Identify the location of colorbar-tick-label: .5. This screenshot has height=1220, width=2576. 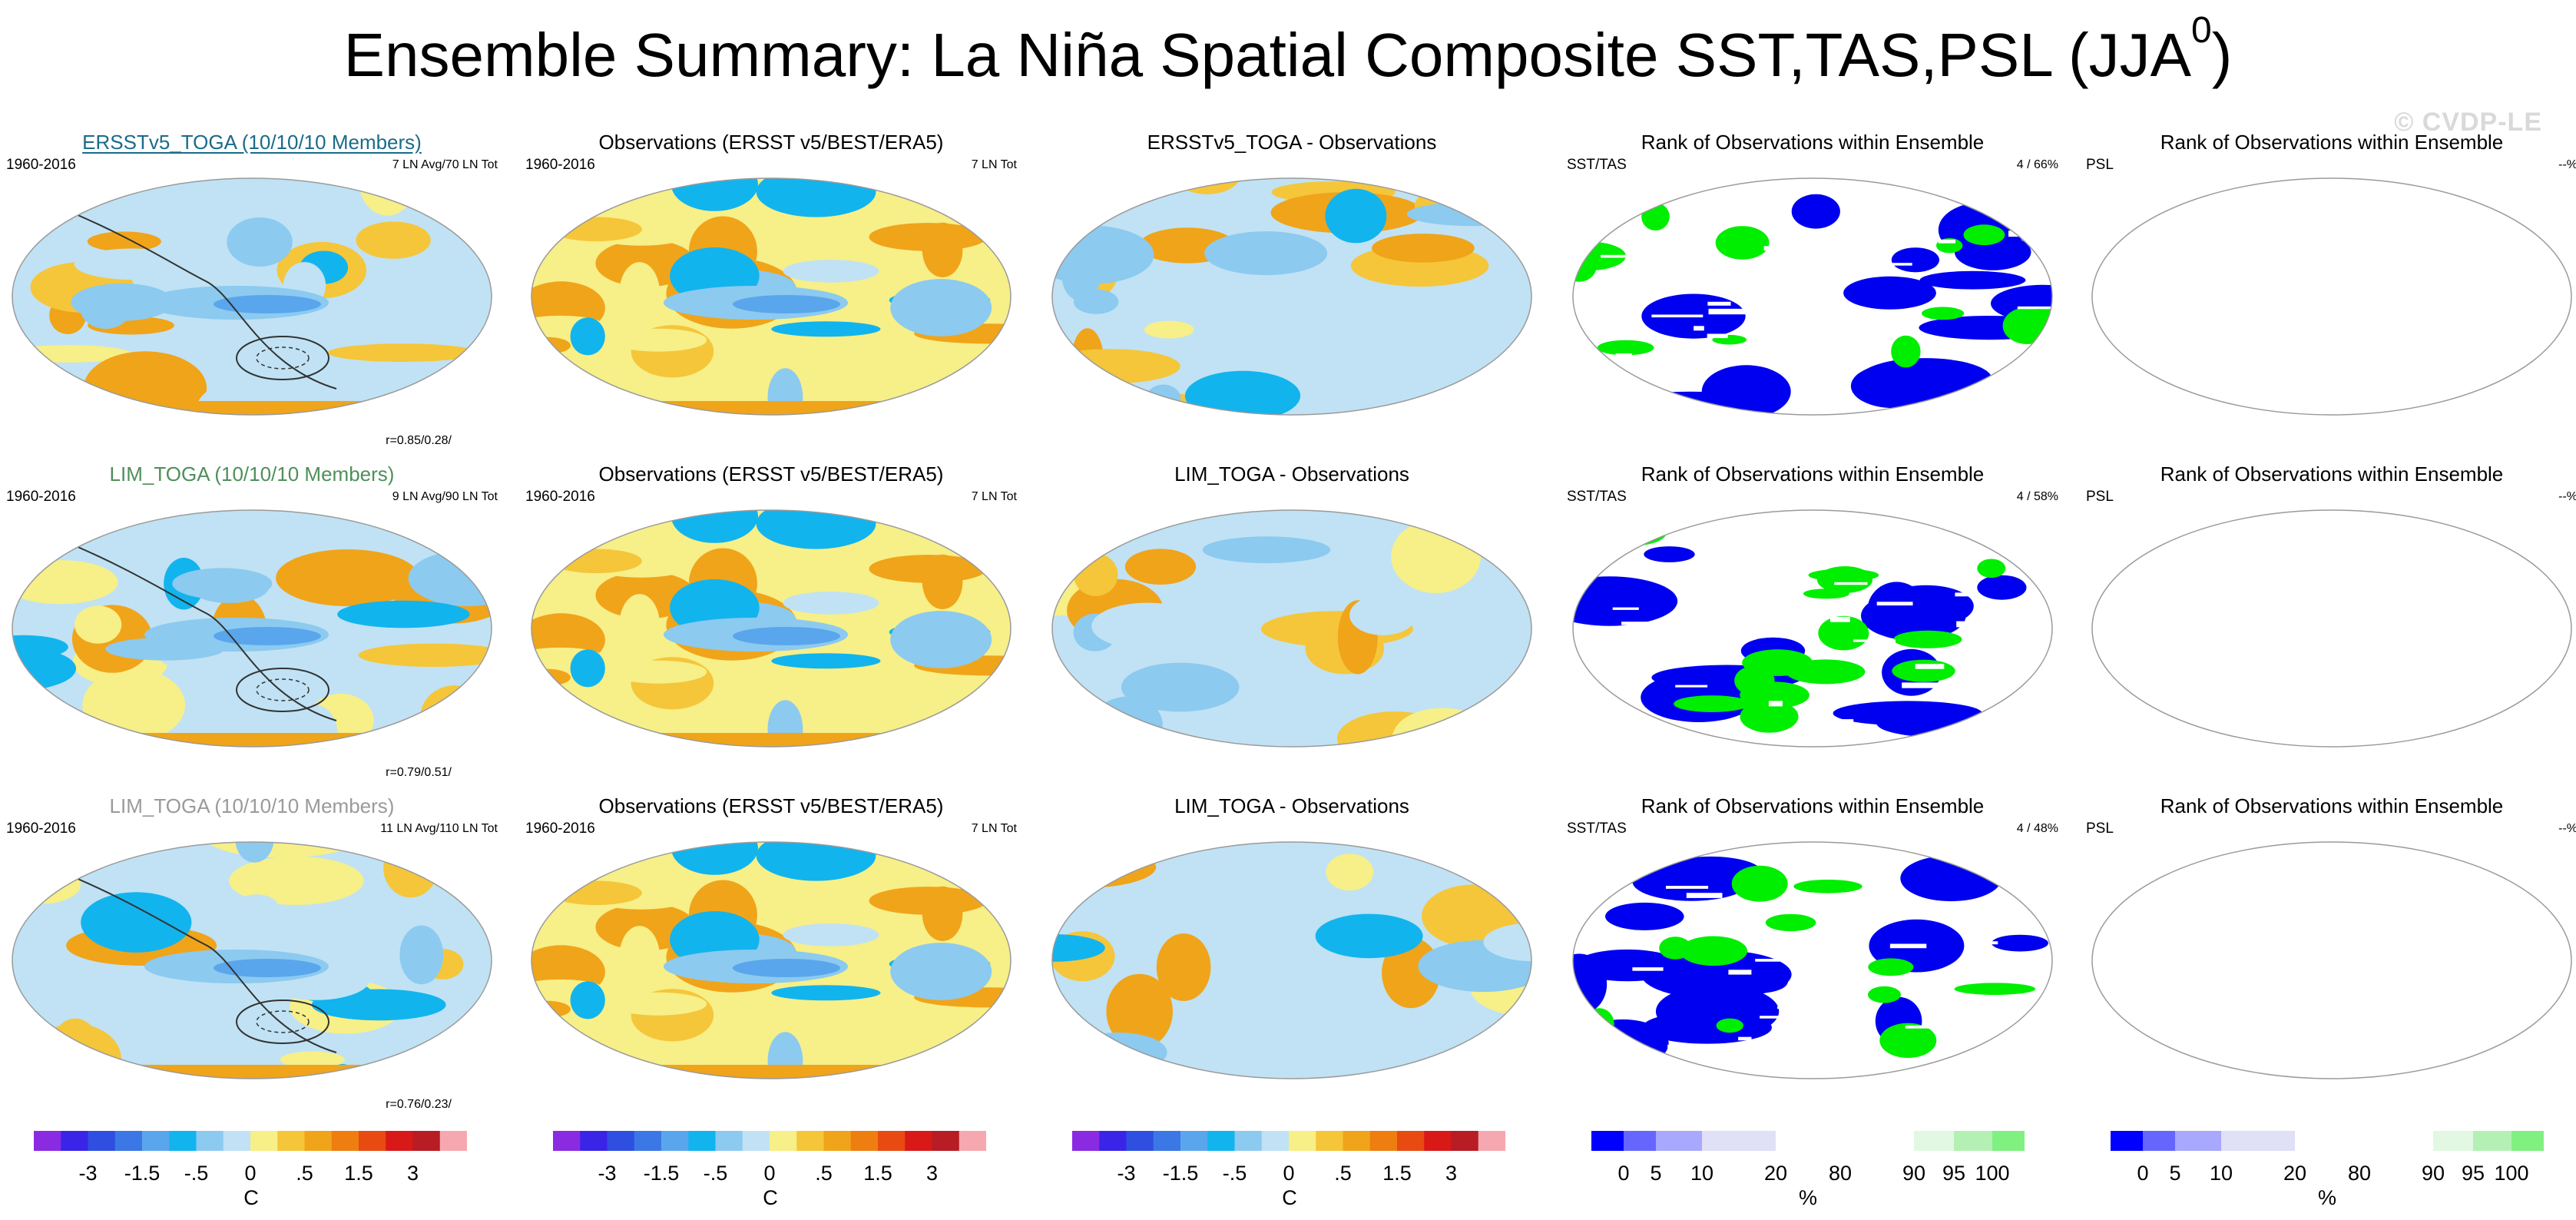
(1343, 1173).